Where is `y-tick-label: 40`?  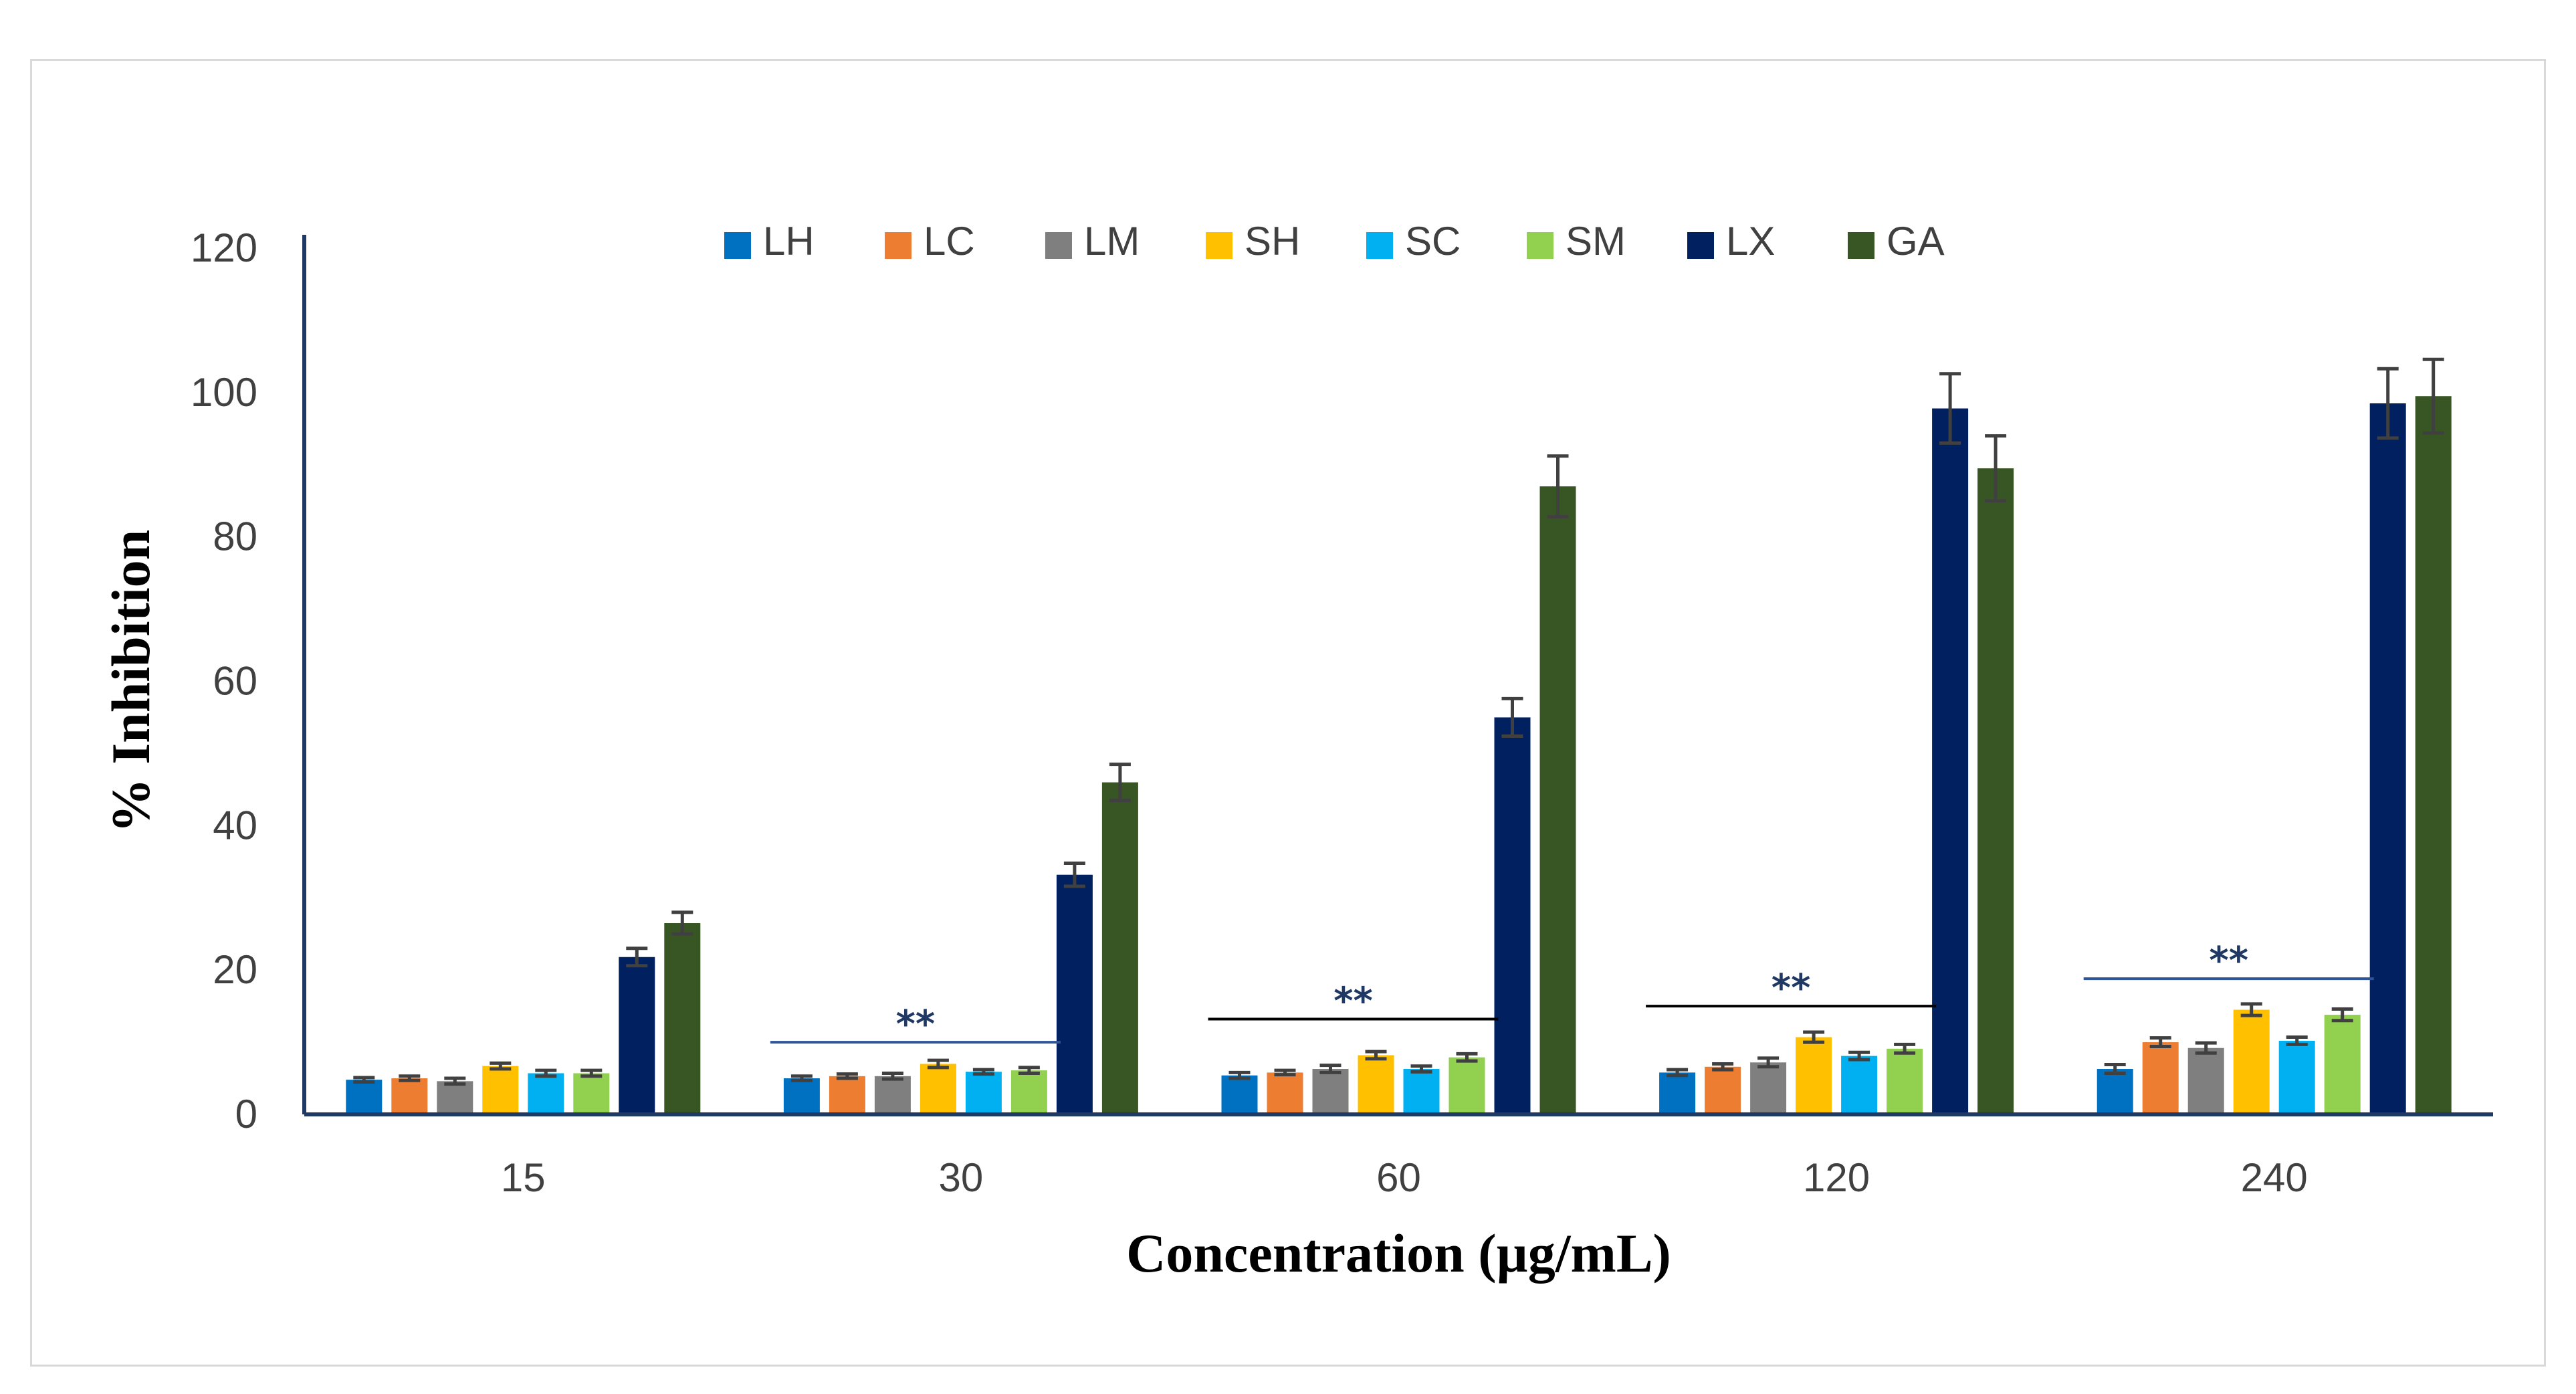 y-tick-label: 40 is located at coordinates (235, 825).